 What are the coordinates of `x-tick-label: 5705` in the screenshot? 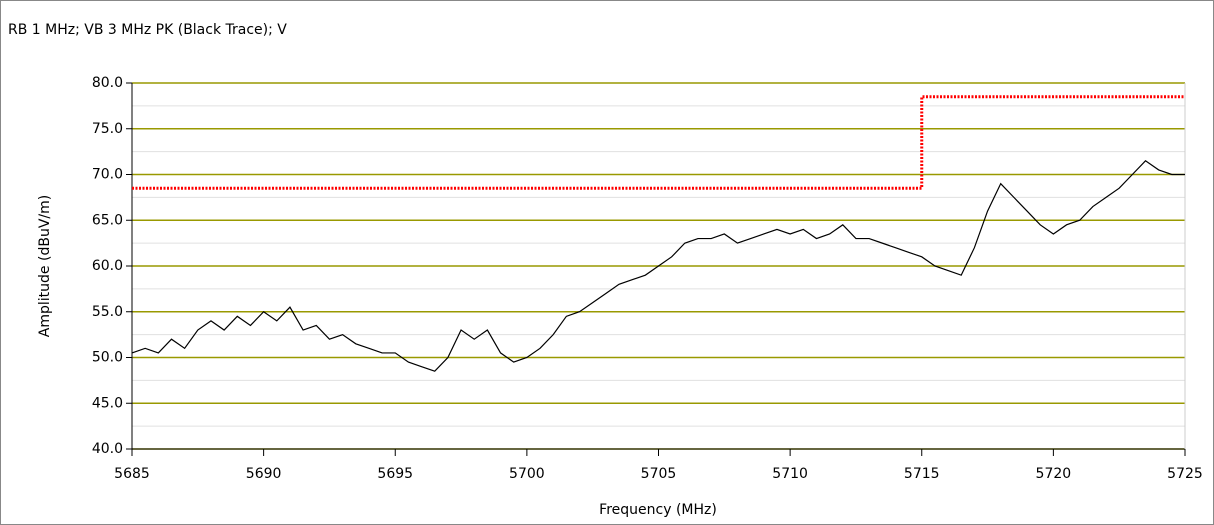 It's located at (659, 474).